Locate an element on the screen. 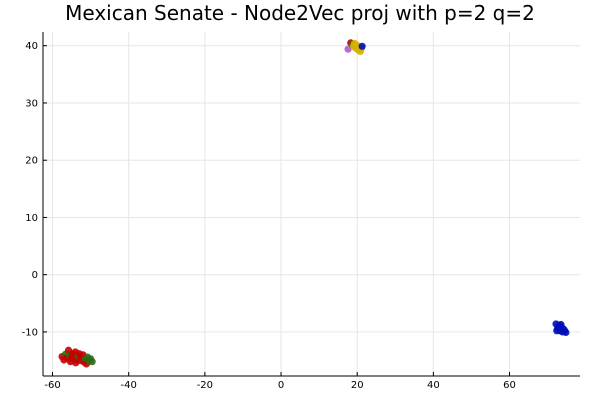  y-tick-label: -10 is located at coordinates (30, 332).